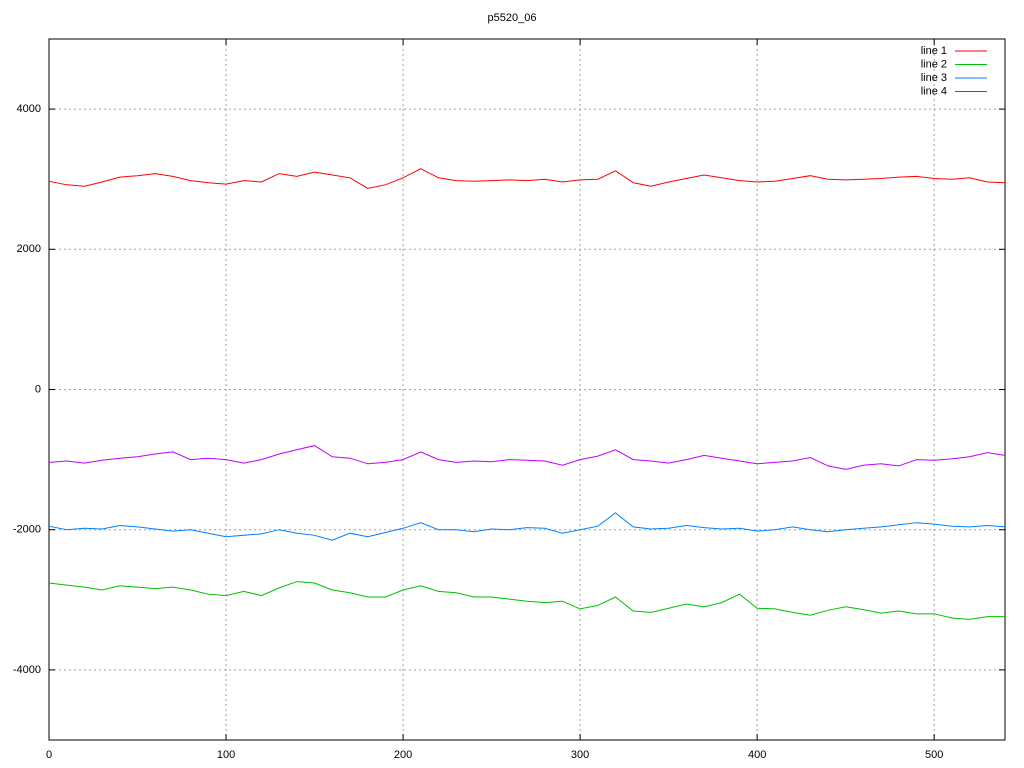 The height and width of the screenshot is (768, 1024). What do you see at coordinates (757, 755) in the screenshot?
I see `x-tick-label: 400` at bounding box center [757, 755].